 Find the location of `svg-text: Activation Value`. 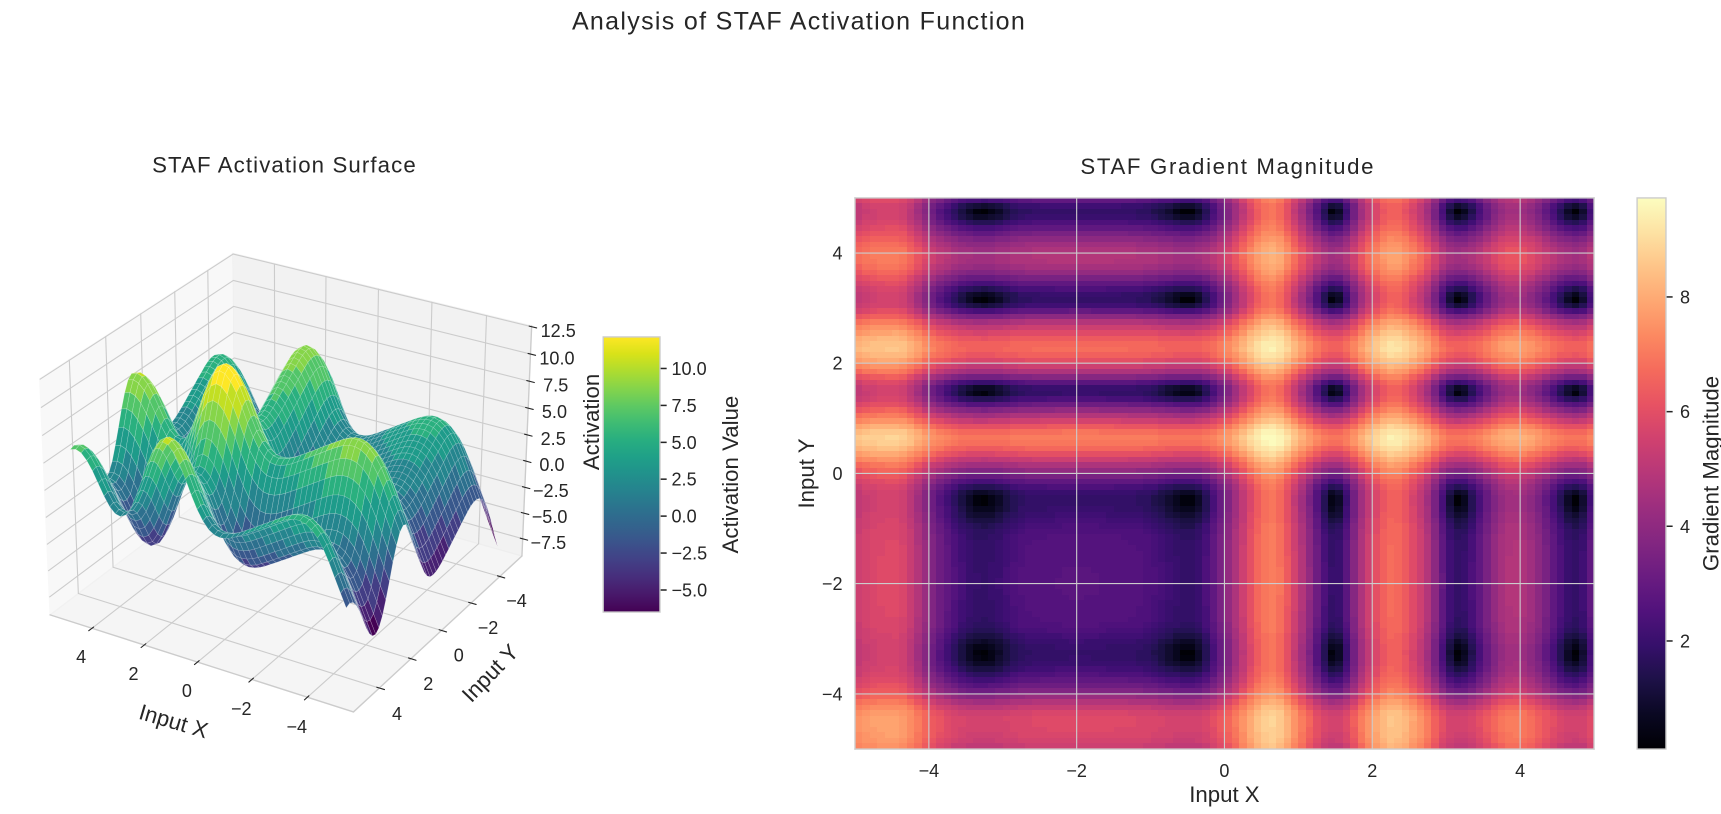

svg-text: Activation Value is located at coordinates (730, 475).